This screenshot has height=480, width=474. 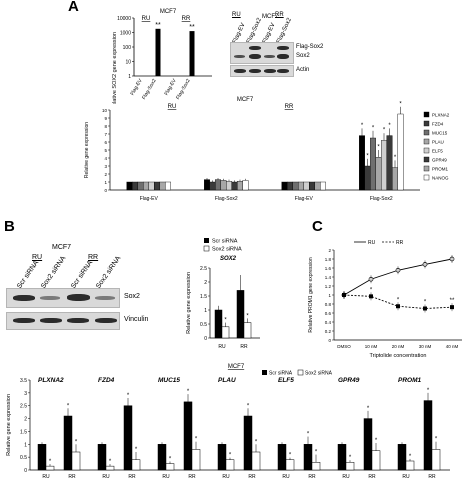 What do you see at coordinates (115, 68) in the screenshot?
I see `y-axis-label: Relative SOX2 gene expression` at bounding box center [115, 68].